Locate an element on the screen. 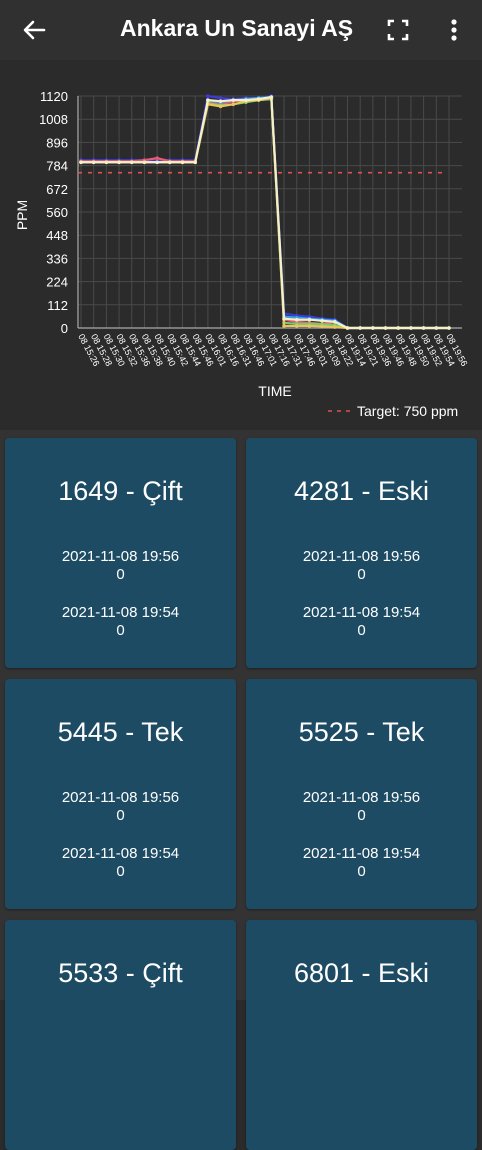  fullscreen-icon is located at coordinates (398, 30).